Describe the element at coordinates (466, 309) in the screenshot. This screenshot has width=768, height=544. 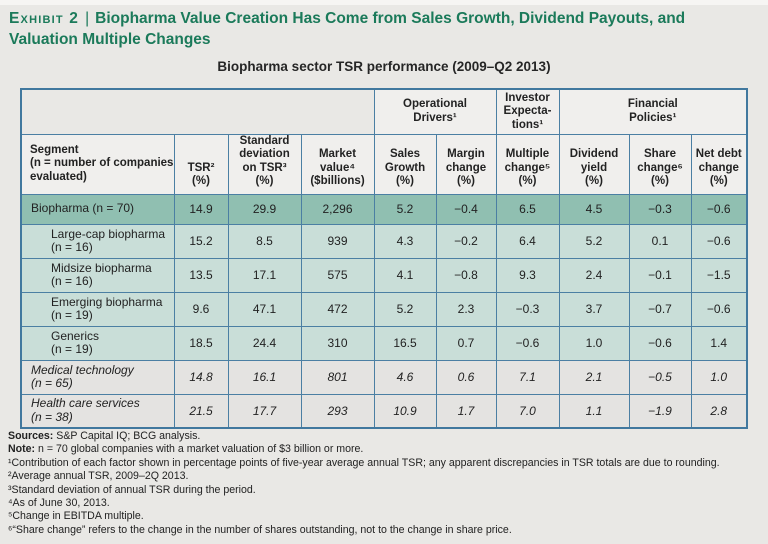
I see `value-cell: 2.3` at that location.